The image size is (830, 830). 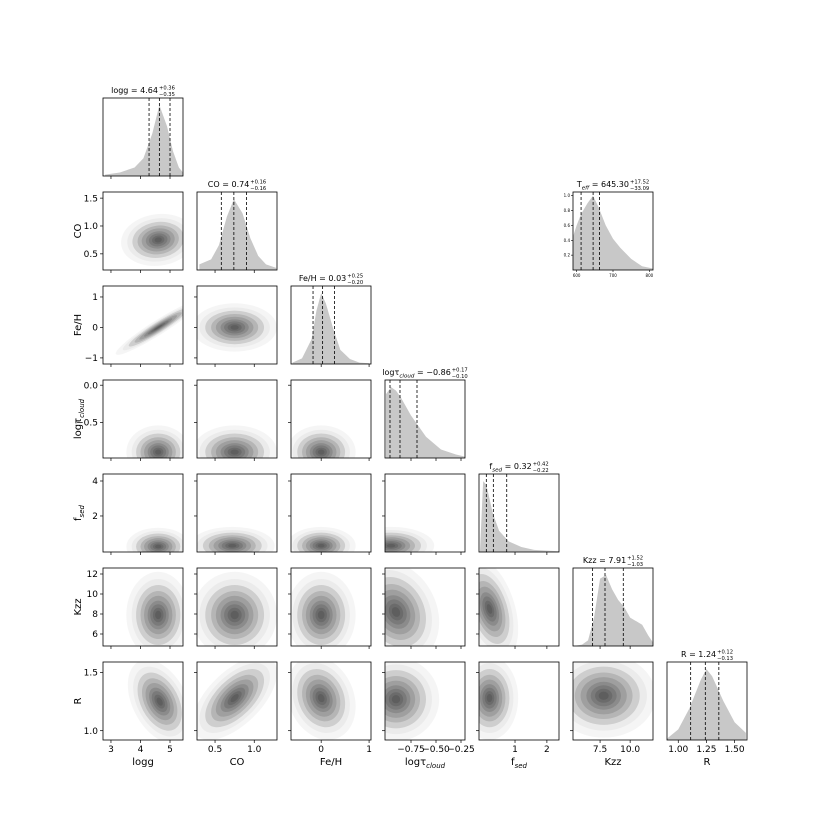 I want to click on title-sub: cloud, so click(x=407, y=376).